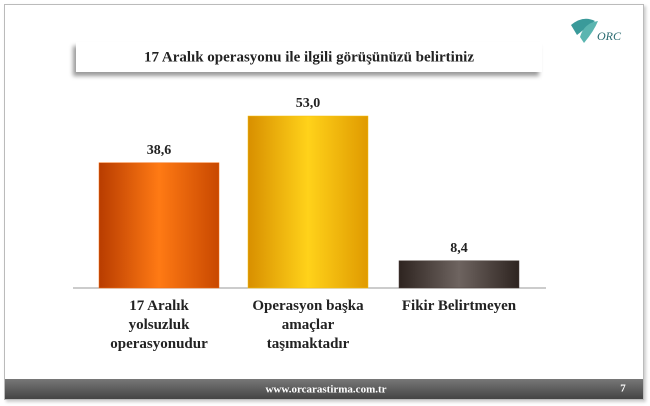 This screenshot has height=406, width=650. What do you see at coordinates (159, 150) in the screenshot?
I see `value-label: 38,6` at bounding box center [159, 150].